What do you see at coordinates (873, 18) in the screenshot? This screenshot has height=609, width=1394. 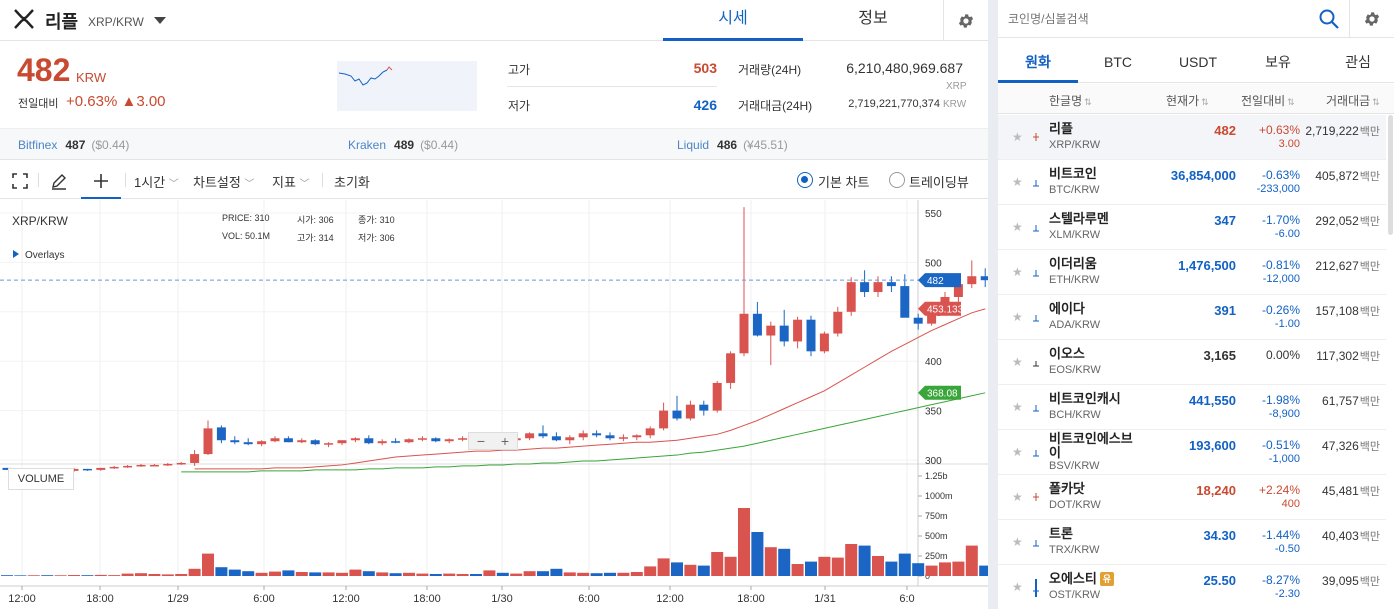 I see `tab-info: 정보` at bounding box center [873, 18].